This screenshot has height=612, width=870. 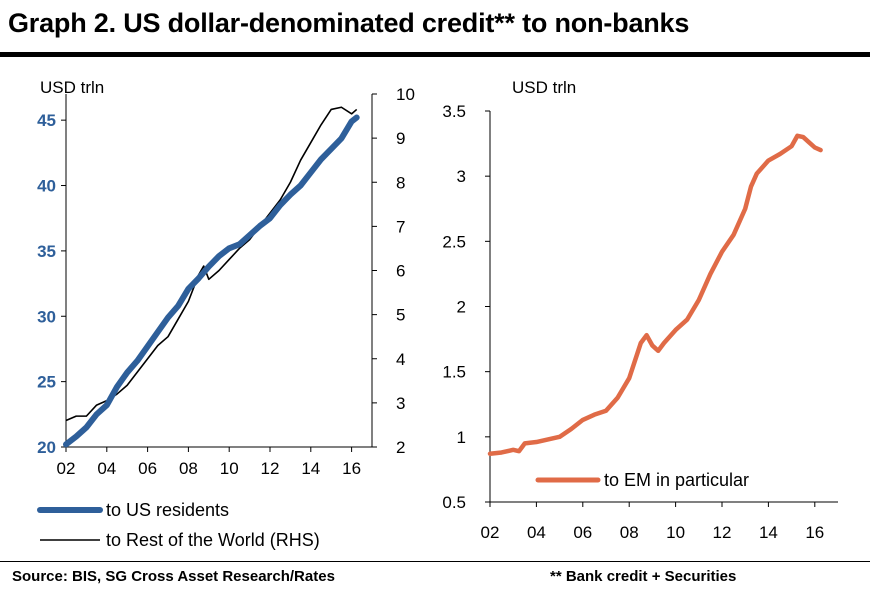 What do you see at coordinates (400, 315) in the screenshot?
I see `right-y-tick-label: 5` at bounding box center [400, 315].